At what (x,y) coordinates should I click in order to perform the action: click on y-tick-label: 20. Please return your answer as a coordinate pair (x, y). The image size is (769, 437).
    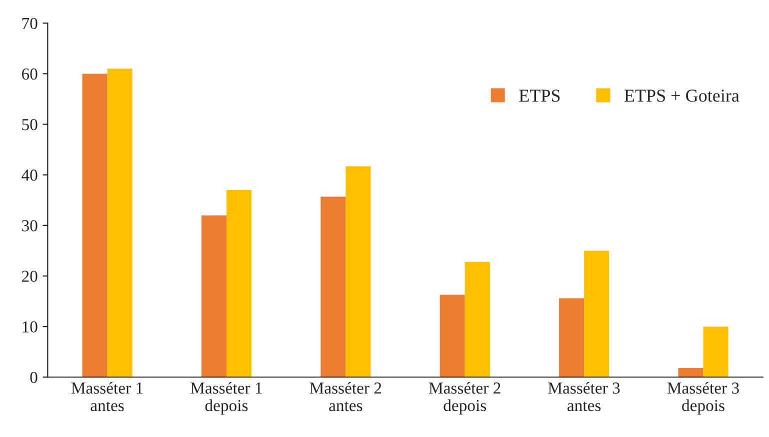
    Looking at the image, I should click on (30, 276).